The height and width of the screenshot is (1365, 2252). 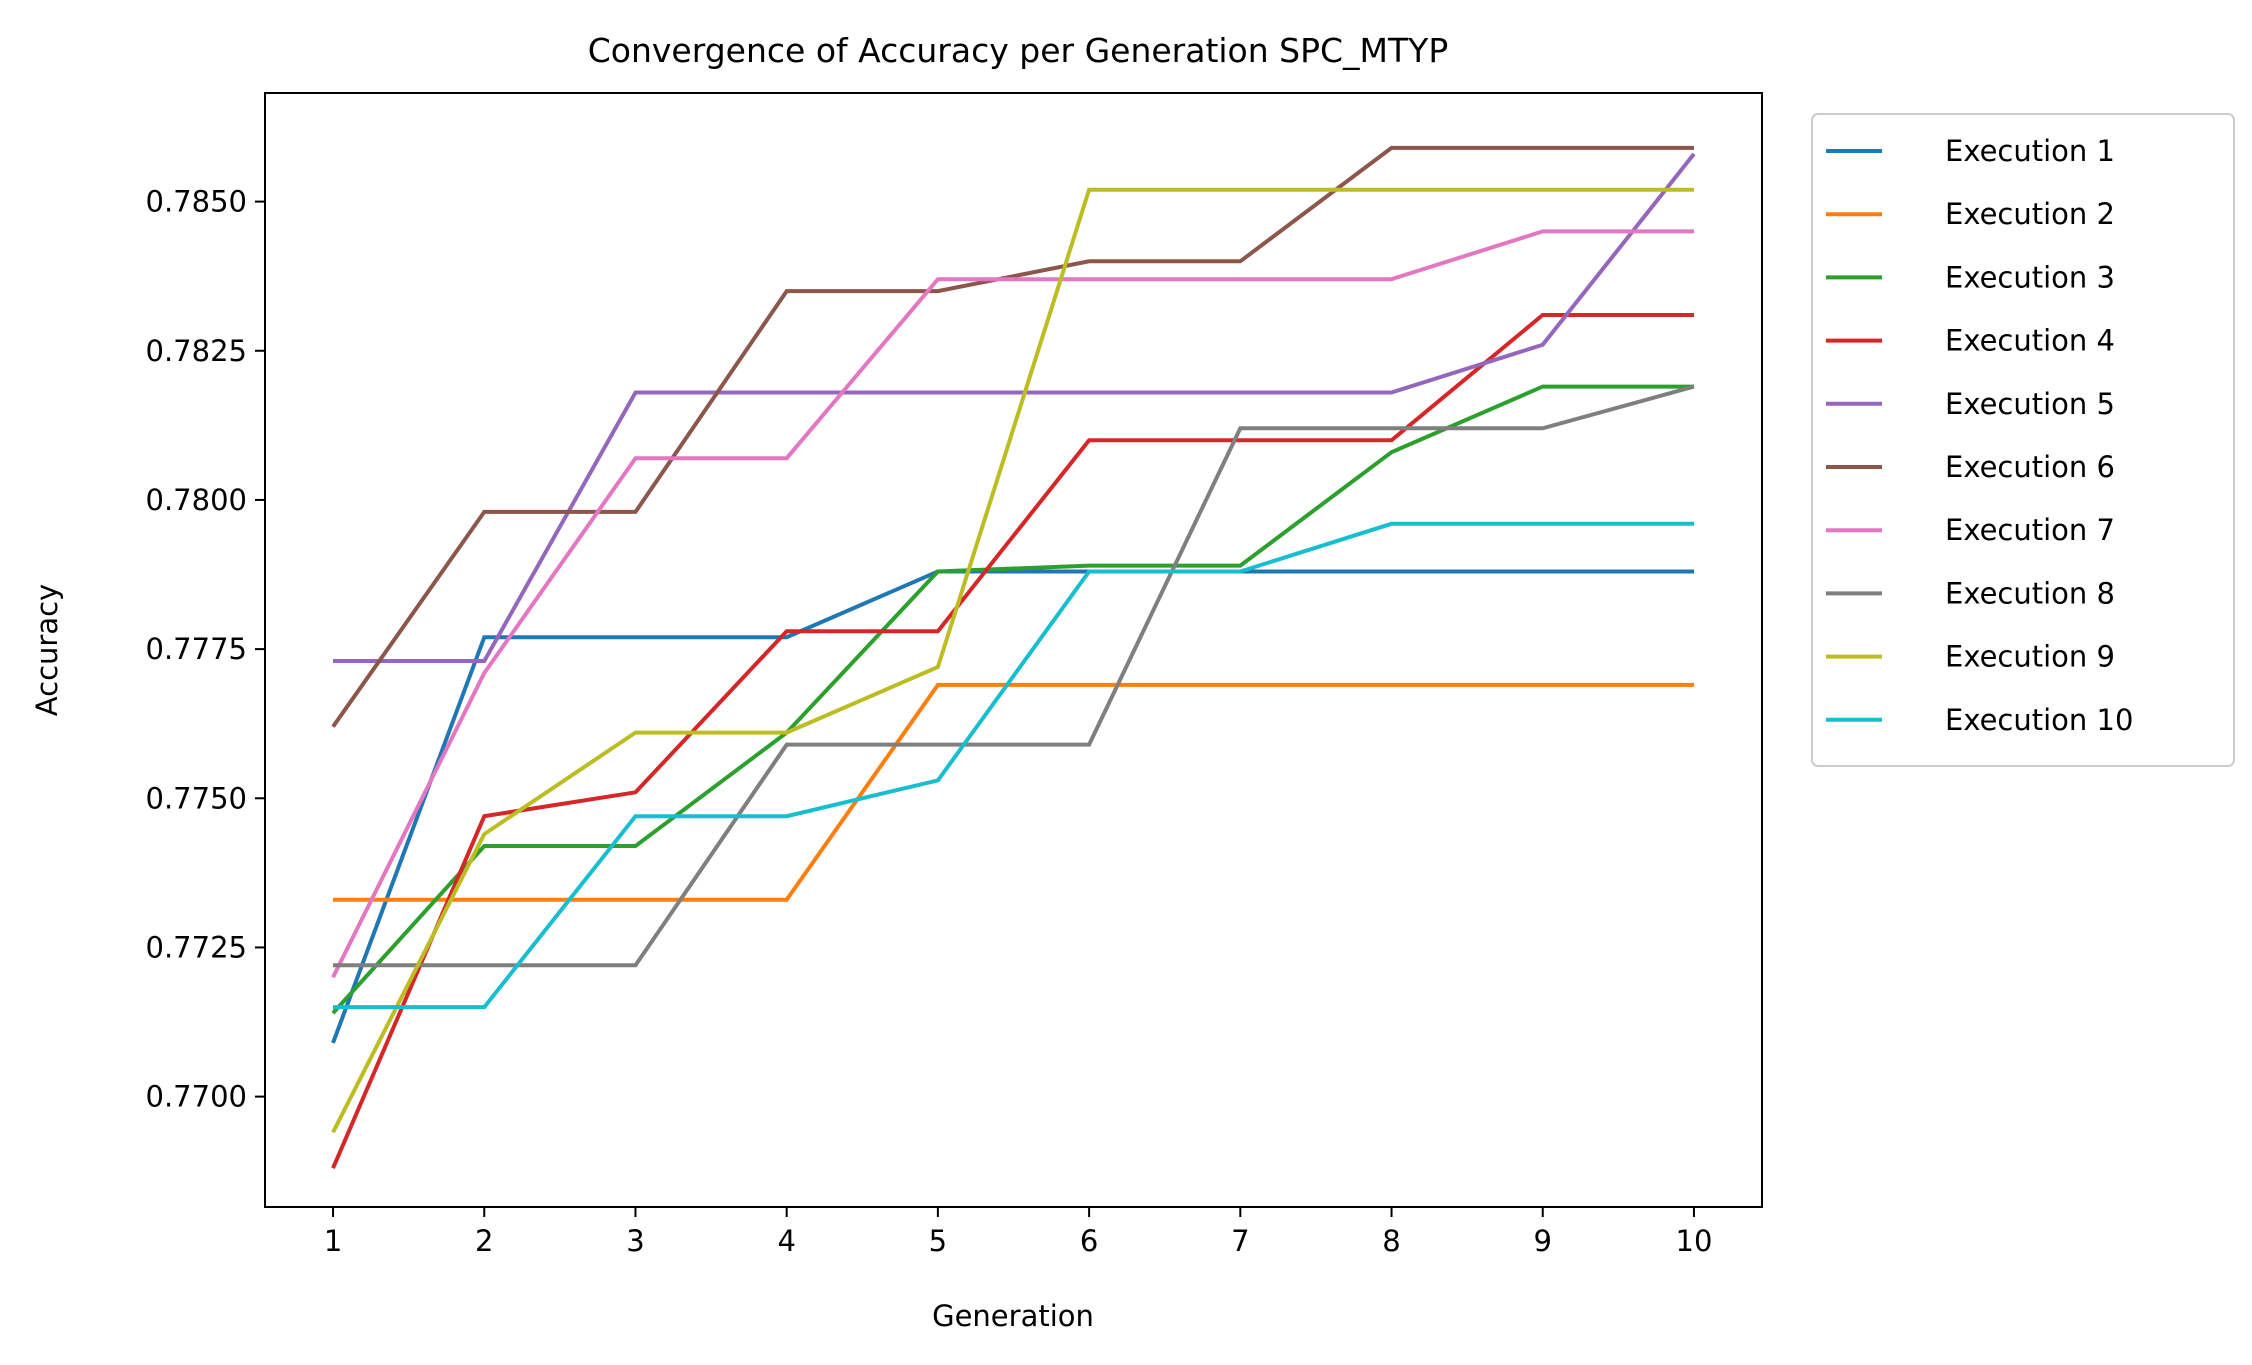 I want to click on x-axis-label: Generation, so click(x=1013, y=1316).